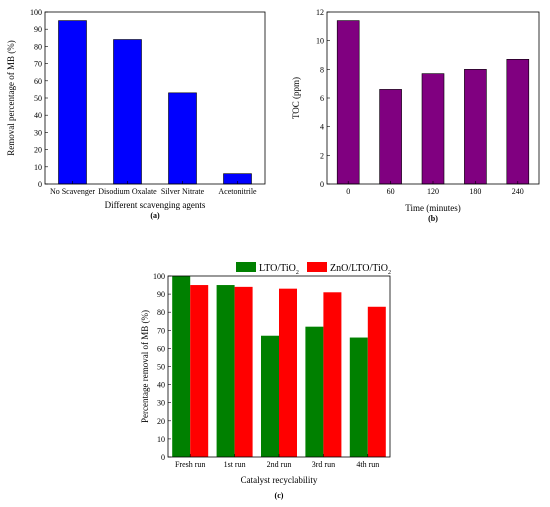 The width and height of the screenshot is (550, 507). Describe the element at coordinates (235, 464) in the screenshot. I see `x-tick-label: 1st run` at that location.